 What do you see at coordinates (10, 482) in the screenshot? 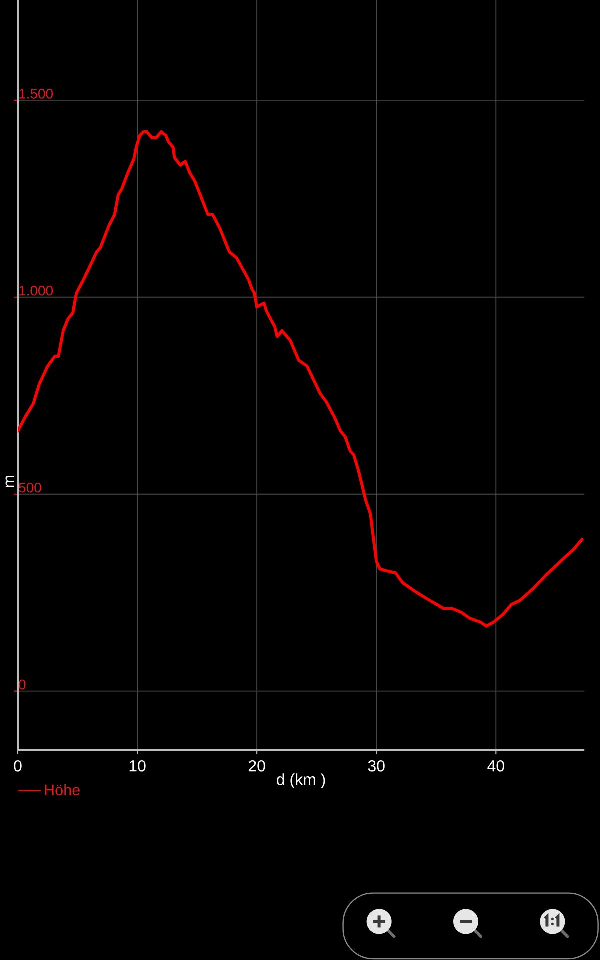
I see `y-axis-title: m` at bounding box center [10, 482].